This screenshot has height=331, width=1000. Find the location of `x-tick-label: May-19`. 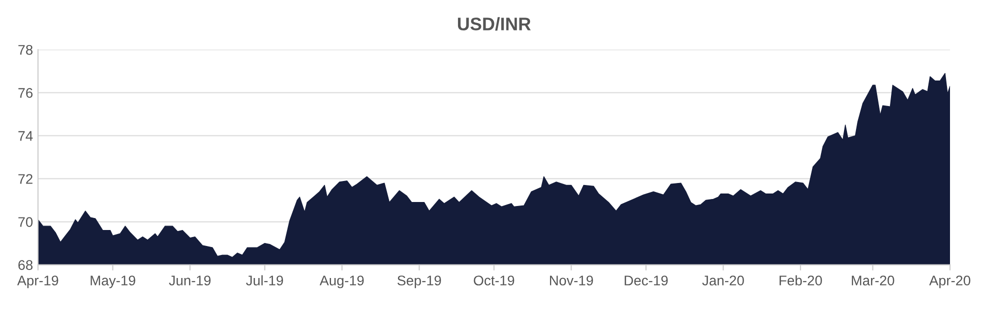

x-tick-label: May-19 is located at coordinates (113, 282).